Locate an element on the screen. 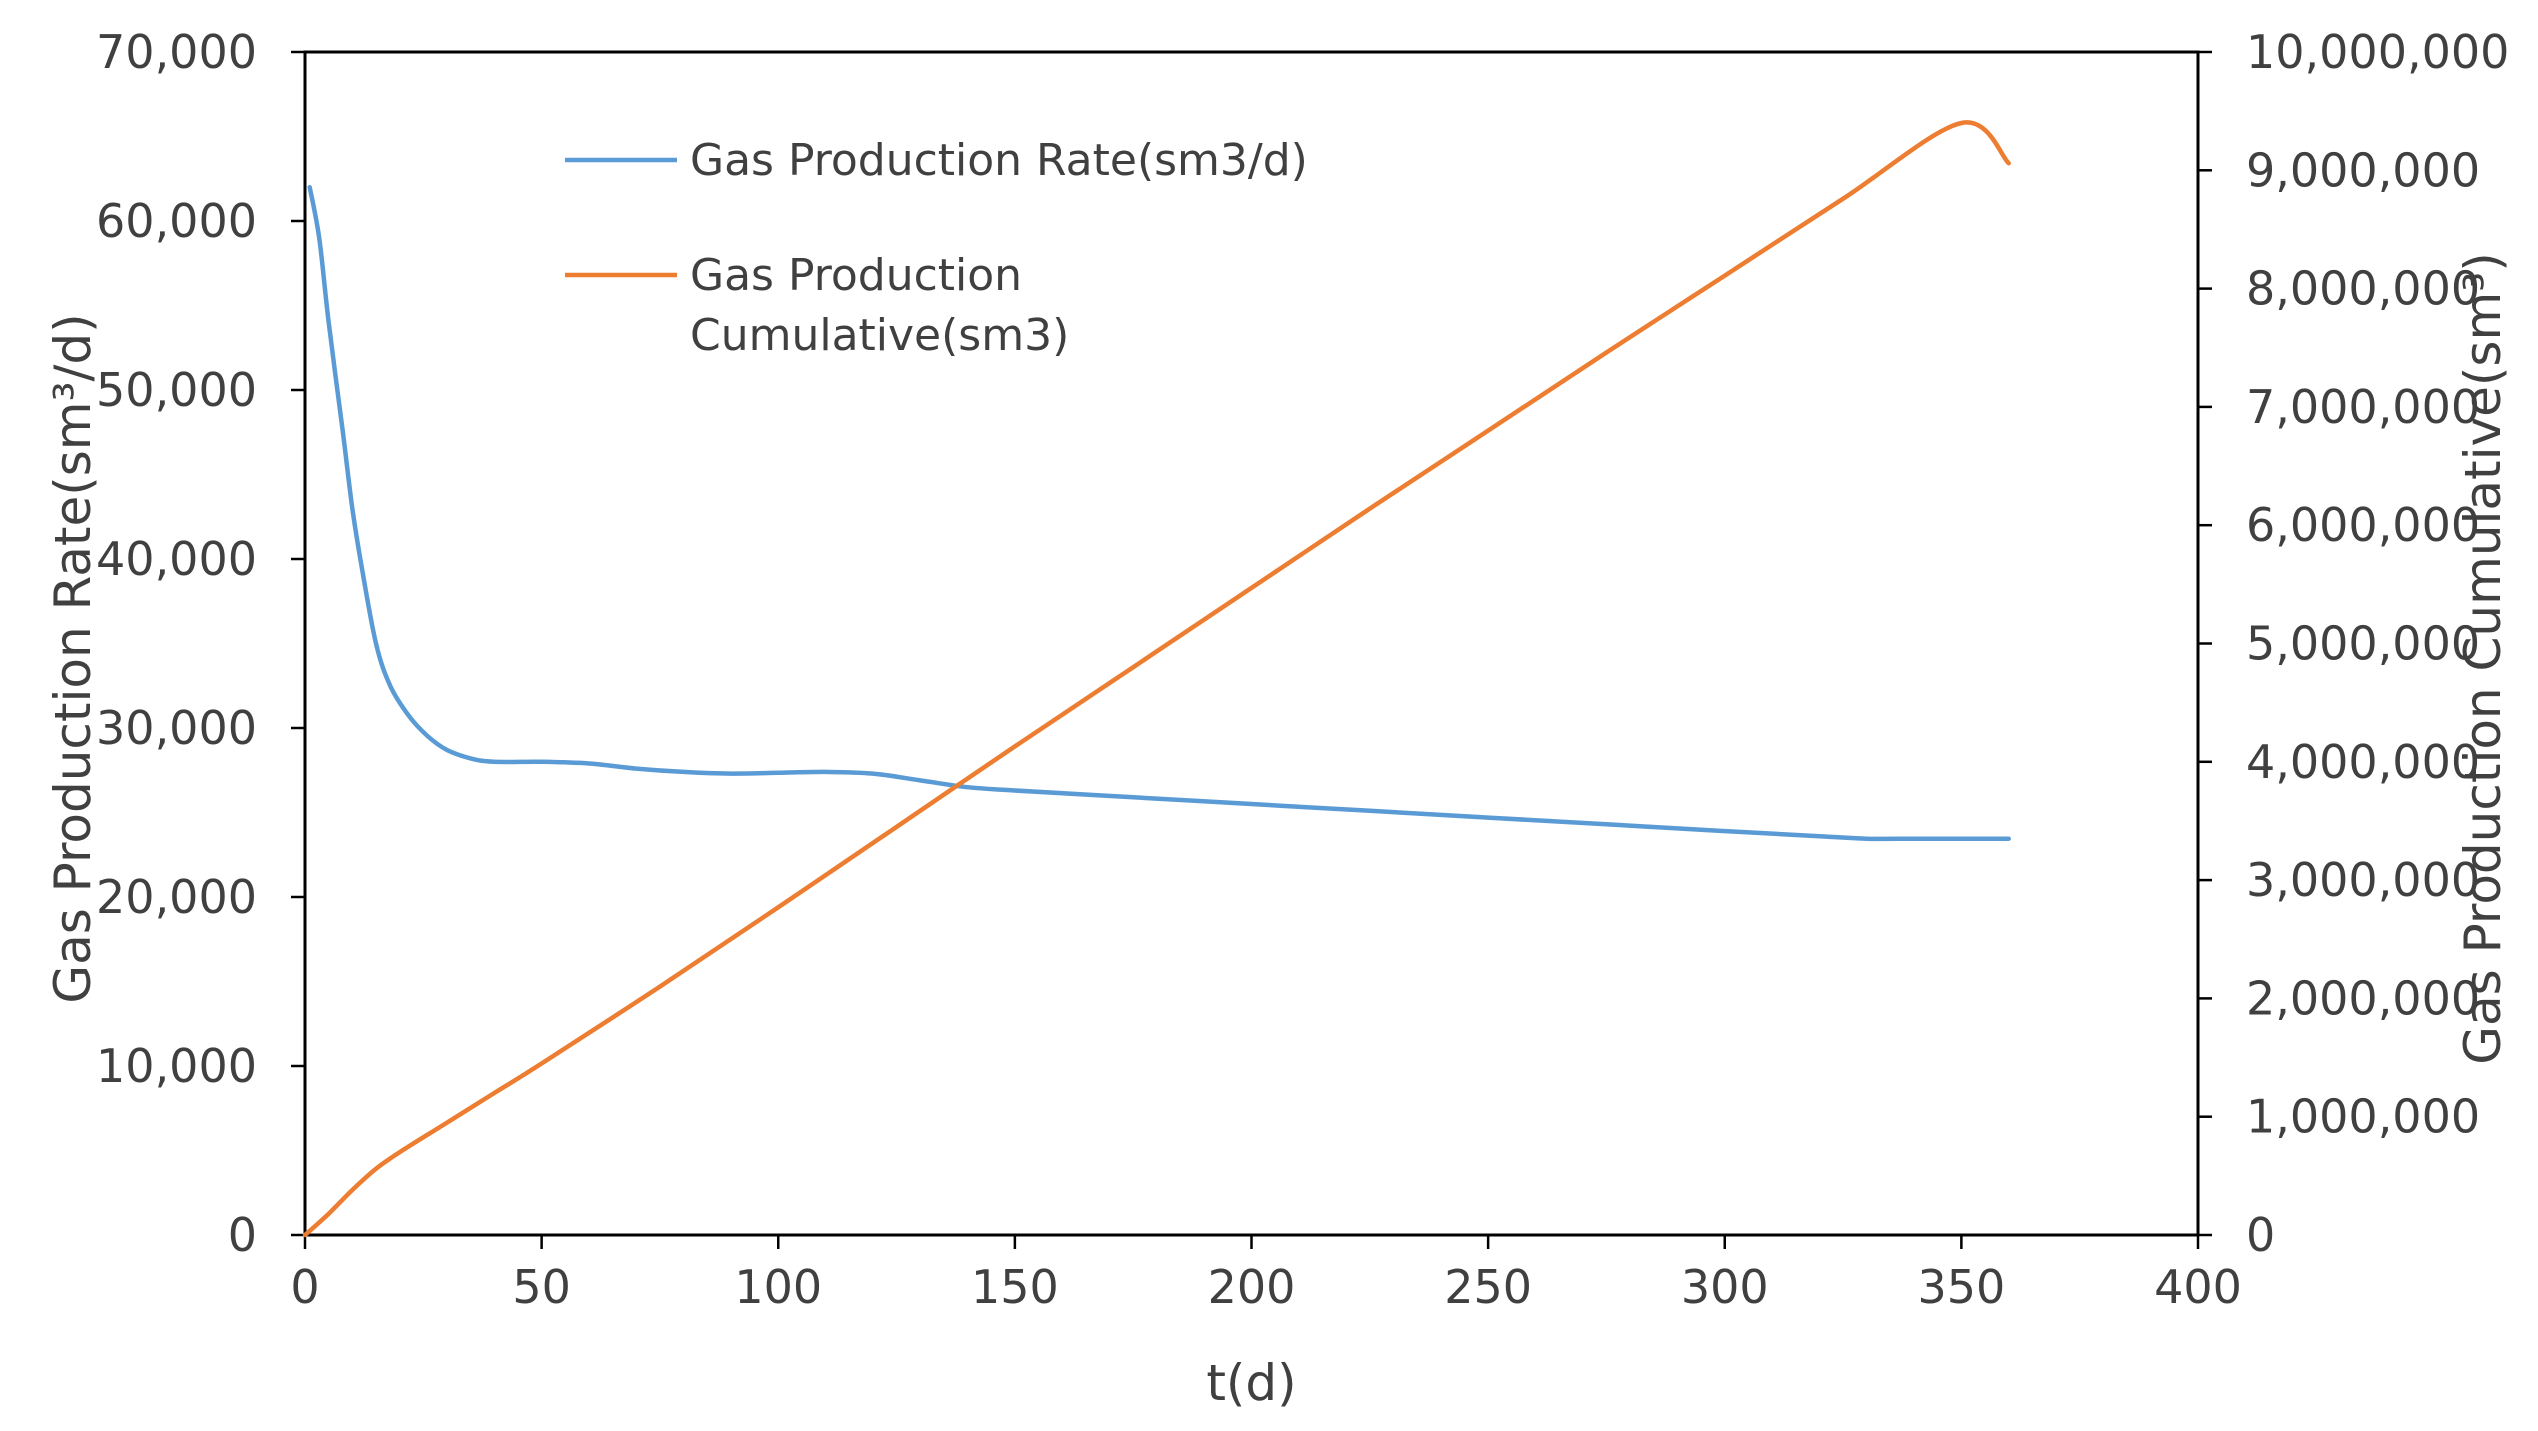 This screenshot has height=1431, width=2538. x-axis: 0 50 100 150 200 250 300 350 400 is located at coordinates (1266, 1274).